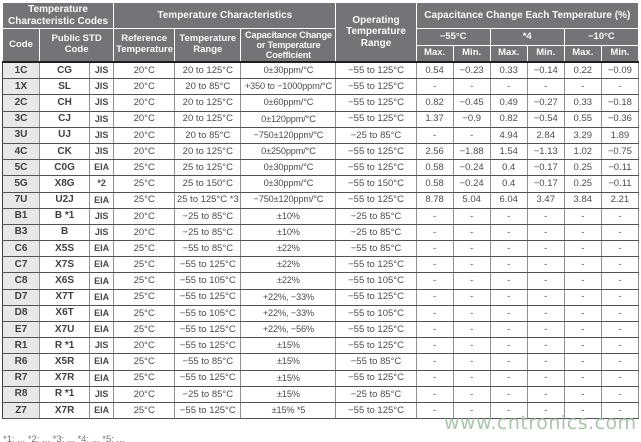  Describe the element at coordinates (65, 314) in the screenshot. I see `cell-public-std-name: X6T` at that location.